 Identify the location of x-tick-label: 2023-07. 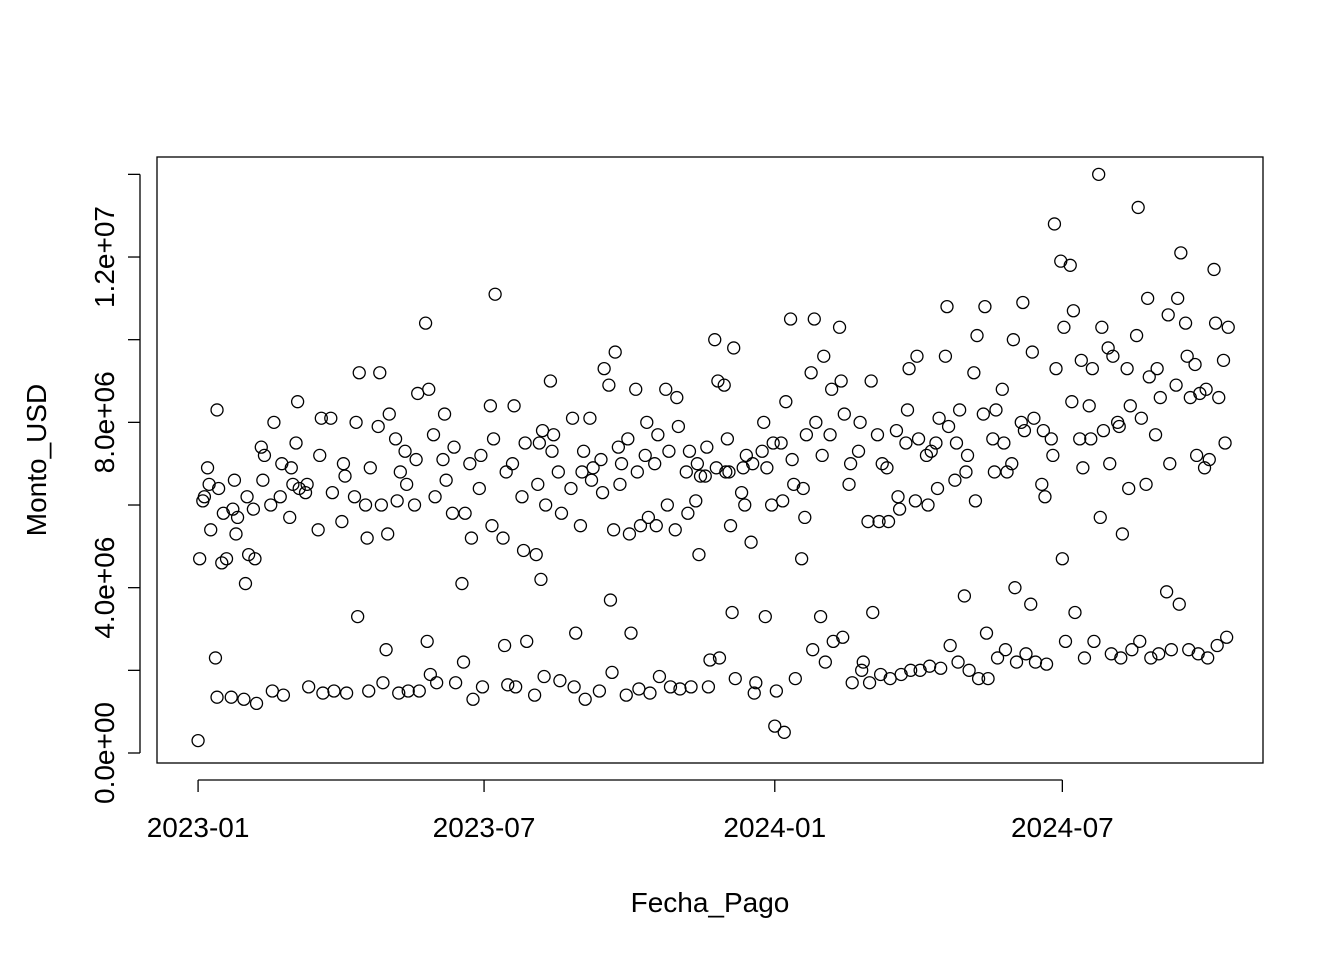
(484, 827).